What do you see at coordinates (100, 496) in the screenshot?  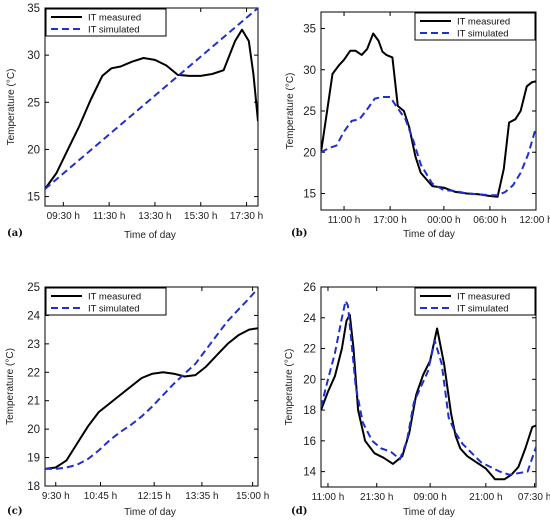 I see `x-tick-label: 10:45 h` at bounding box center [100, 496].